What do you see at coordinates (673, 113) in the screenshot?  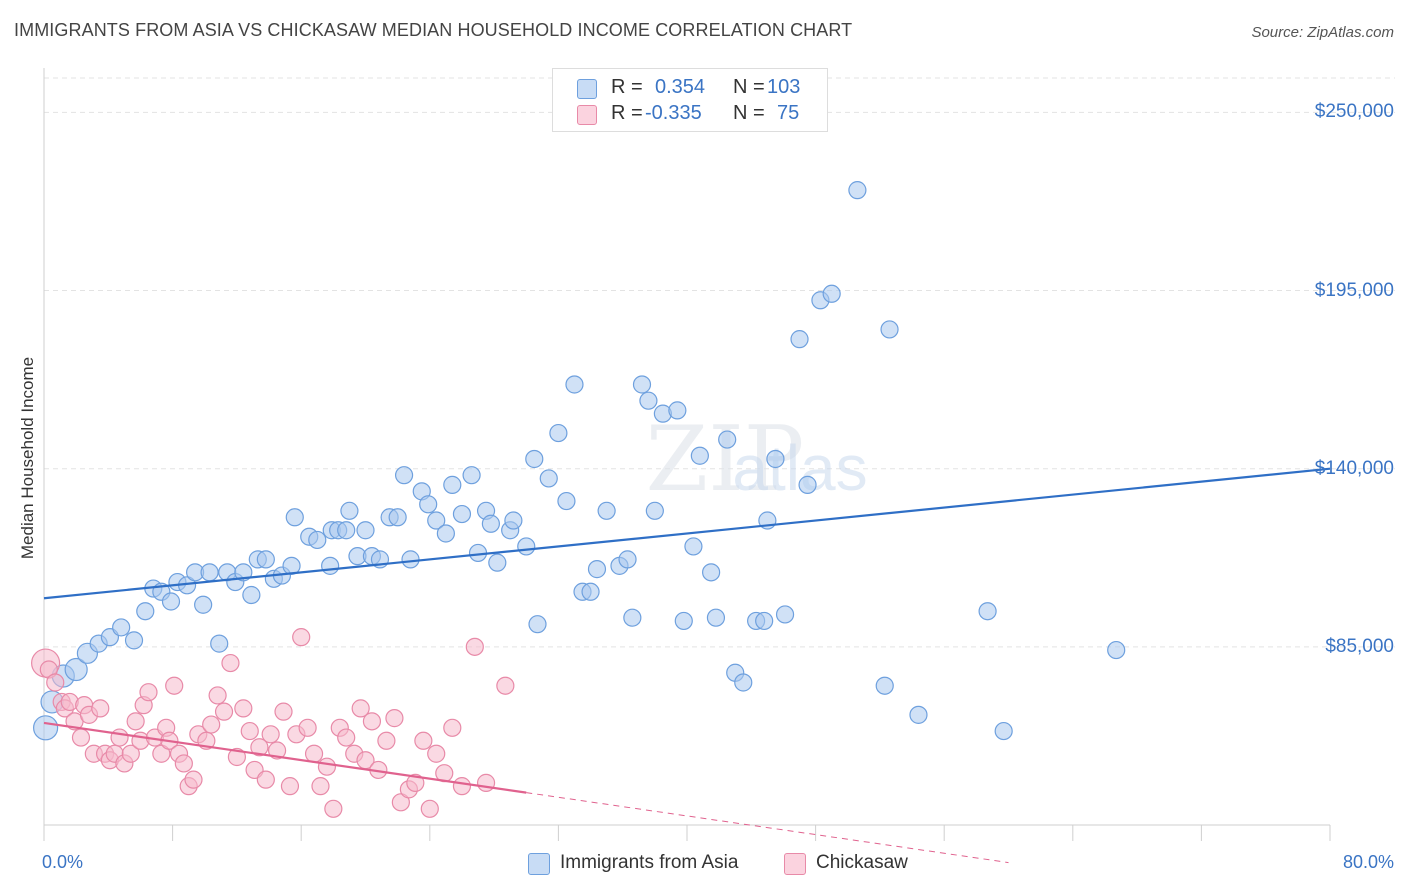 I see `legend-r-value: -0.335` at bounding box center [673, 113].